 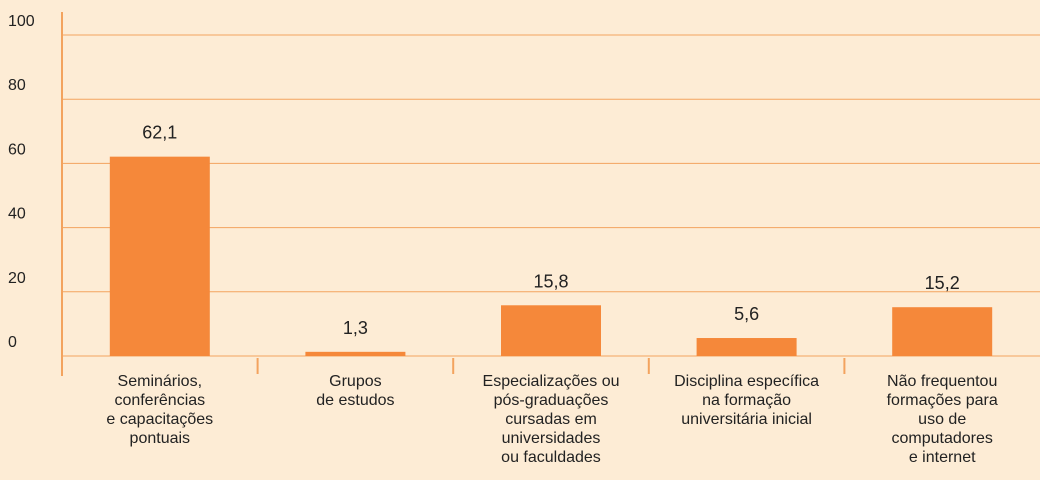 What do you see at coordinates (17, 278) in the screenshot?
I see `y-tick-label: 20` at bounding box center [17, 278].